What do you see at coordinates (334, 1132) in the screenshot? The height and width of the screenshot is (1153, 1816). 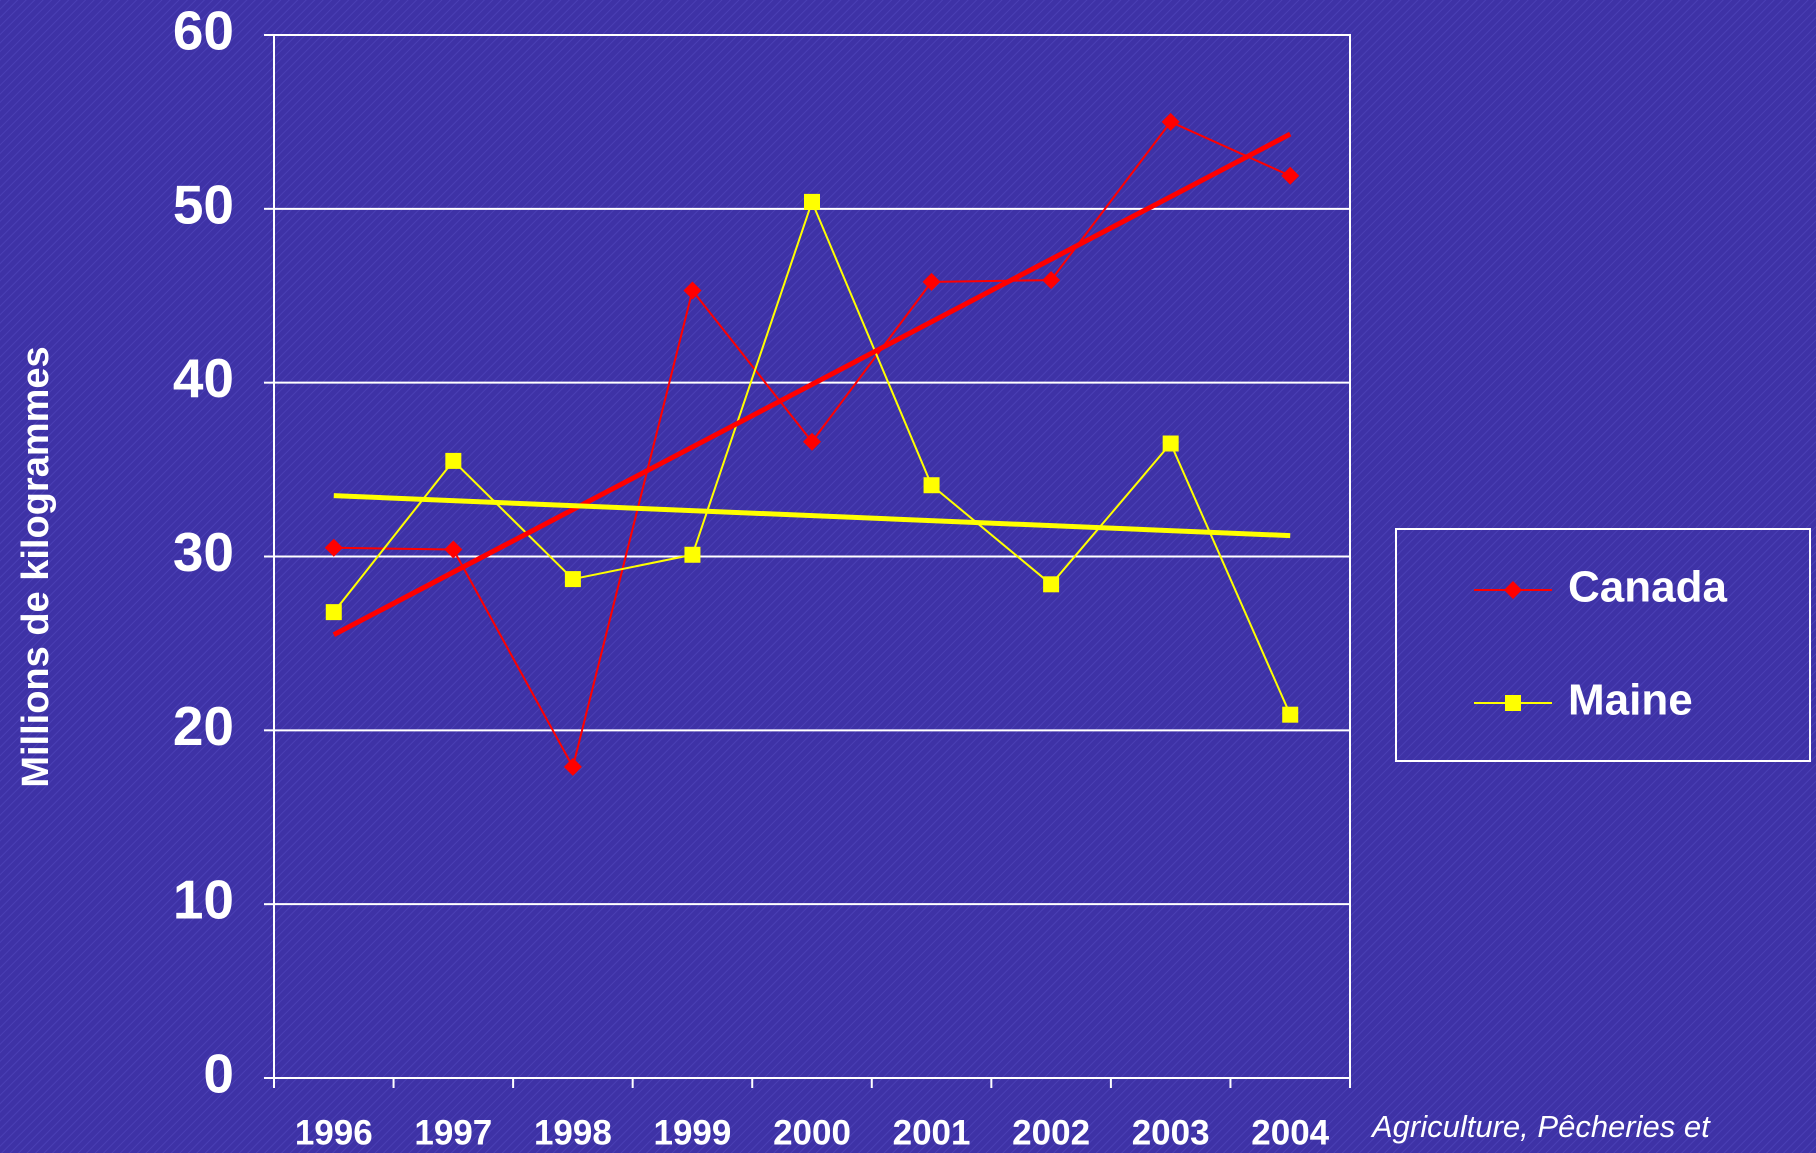 I see `x-tick-label: 1996` at bounding box center [334, 1132].